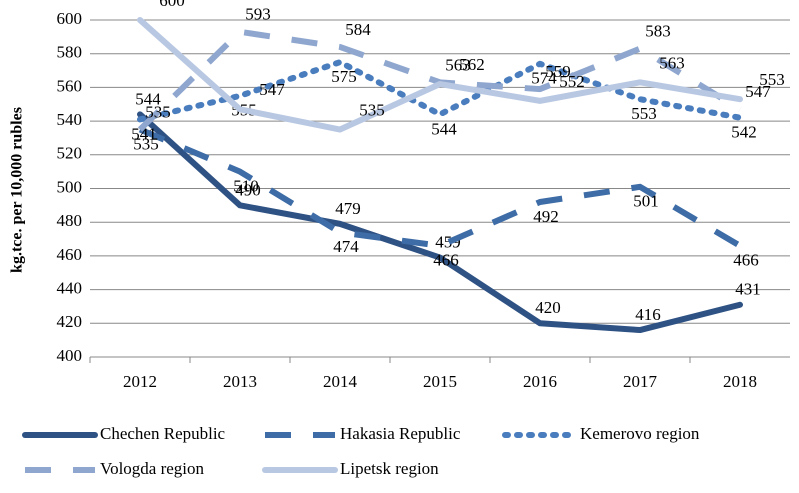 The width and height of the screenshot is (799, 493). Describe the element at coordinates (348, 208) in the screenshot. I see `data-label: 479` at that location.